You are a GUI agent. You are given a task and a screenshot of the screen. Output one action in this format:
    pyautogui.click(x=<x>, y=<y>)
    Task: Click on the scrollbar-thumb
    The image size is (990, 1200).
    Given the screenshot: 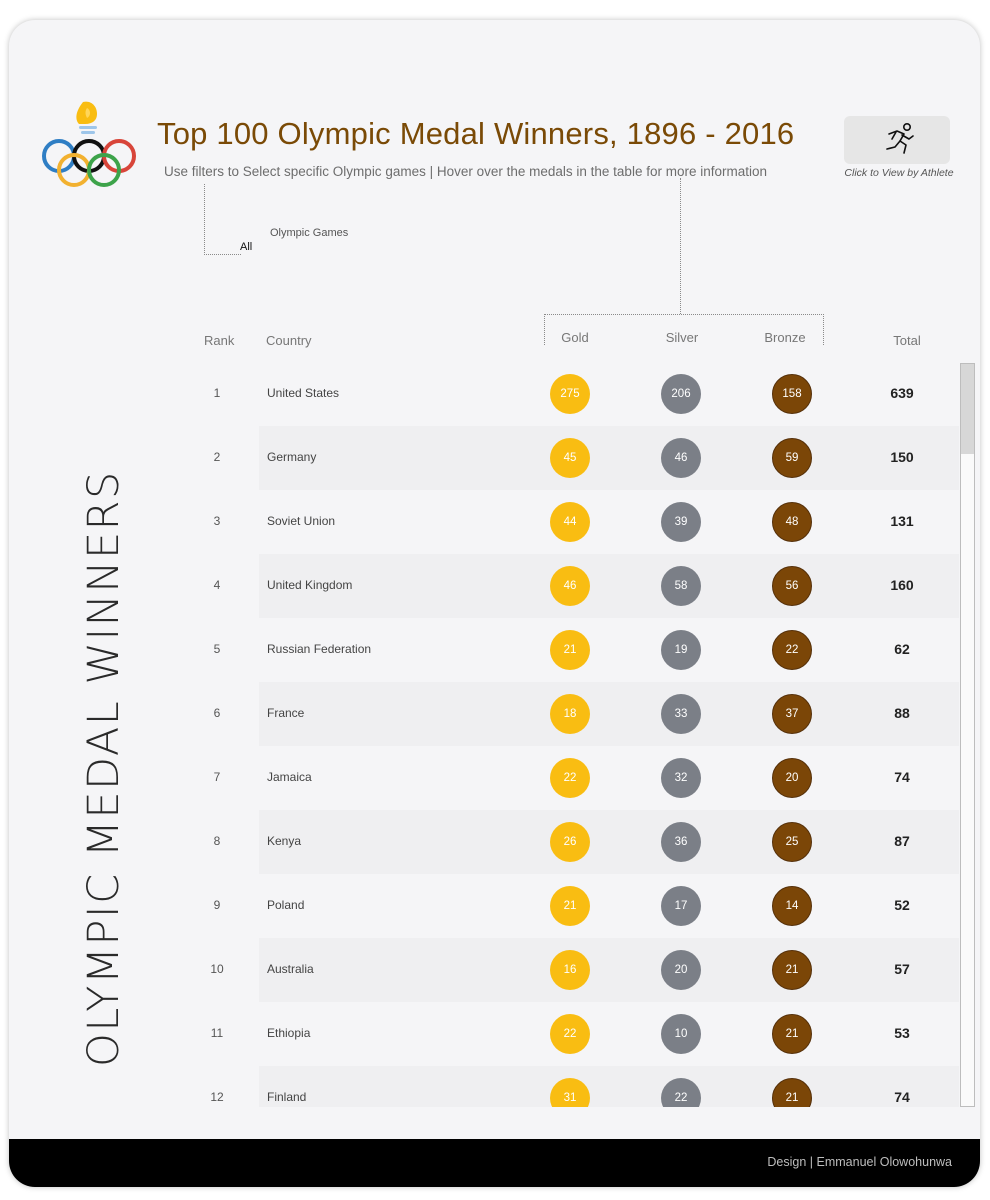 What is the action you would take?
    pyautogui.click(x=967, y=409)
    